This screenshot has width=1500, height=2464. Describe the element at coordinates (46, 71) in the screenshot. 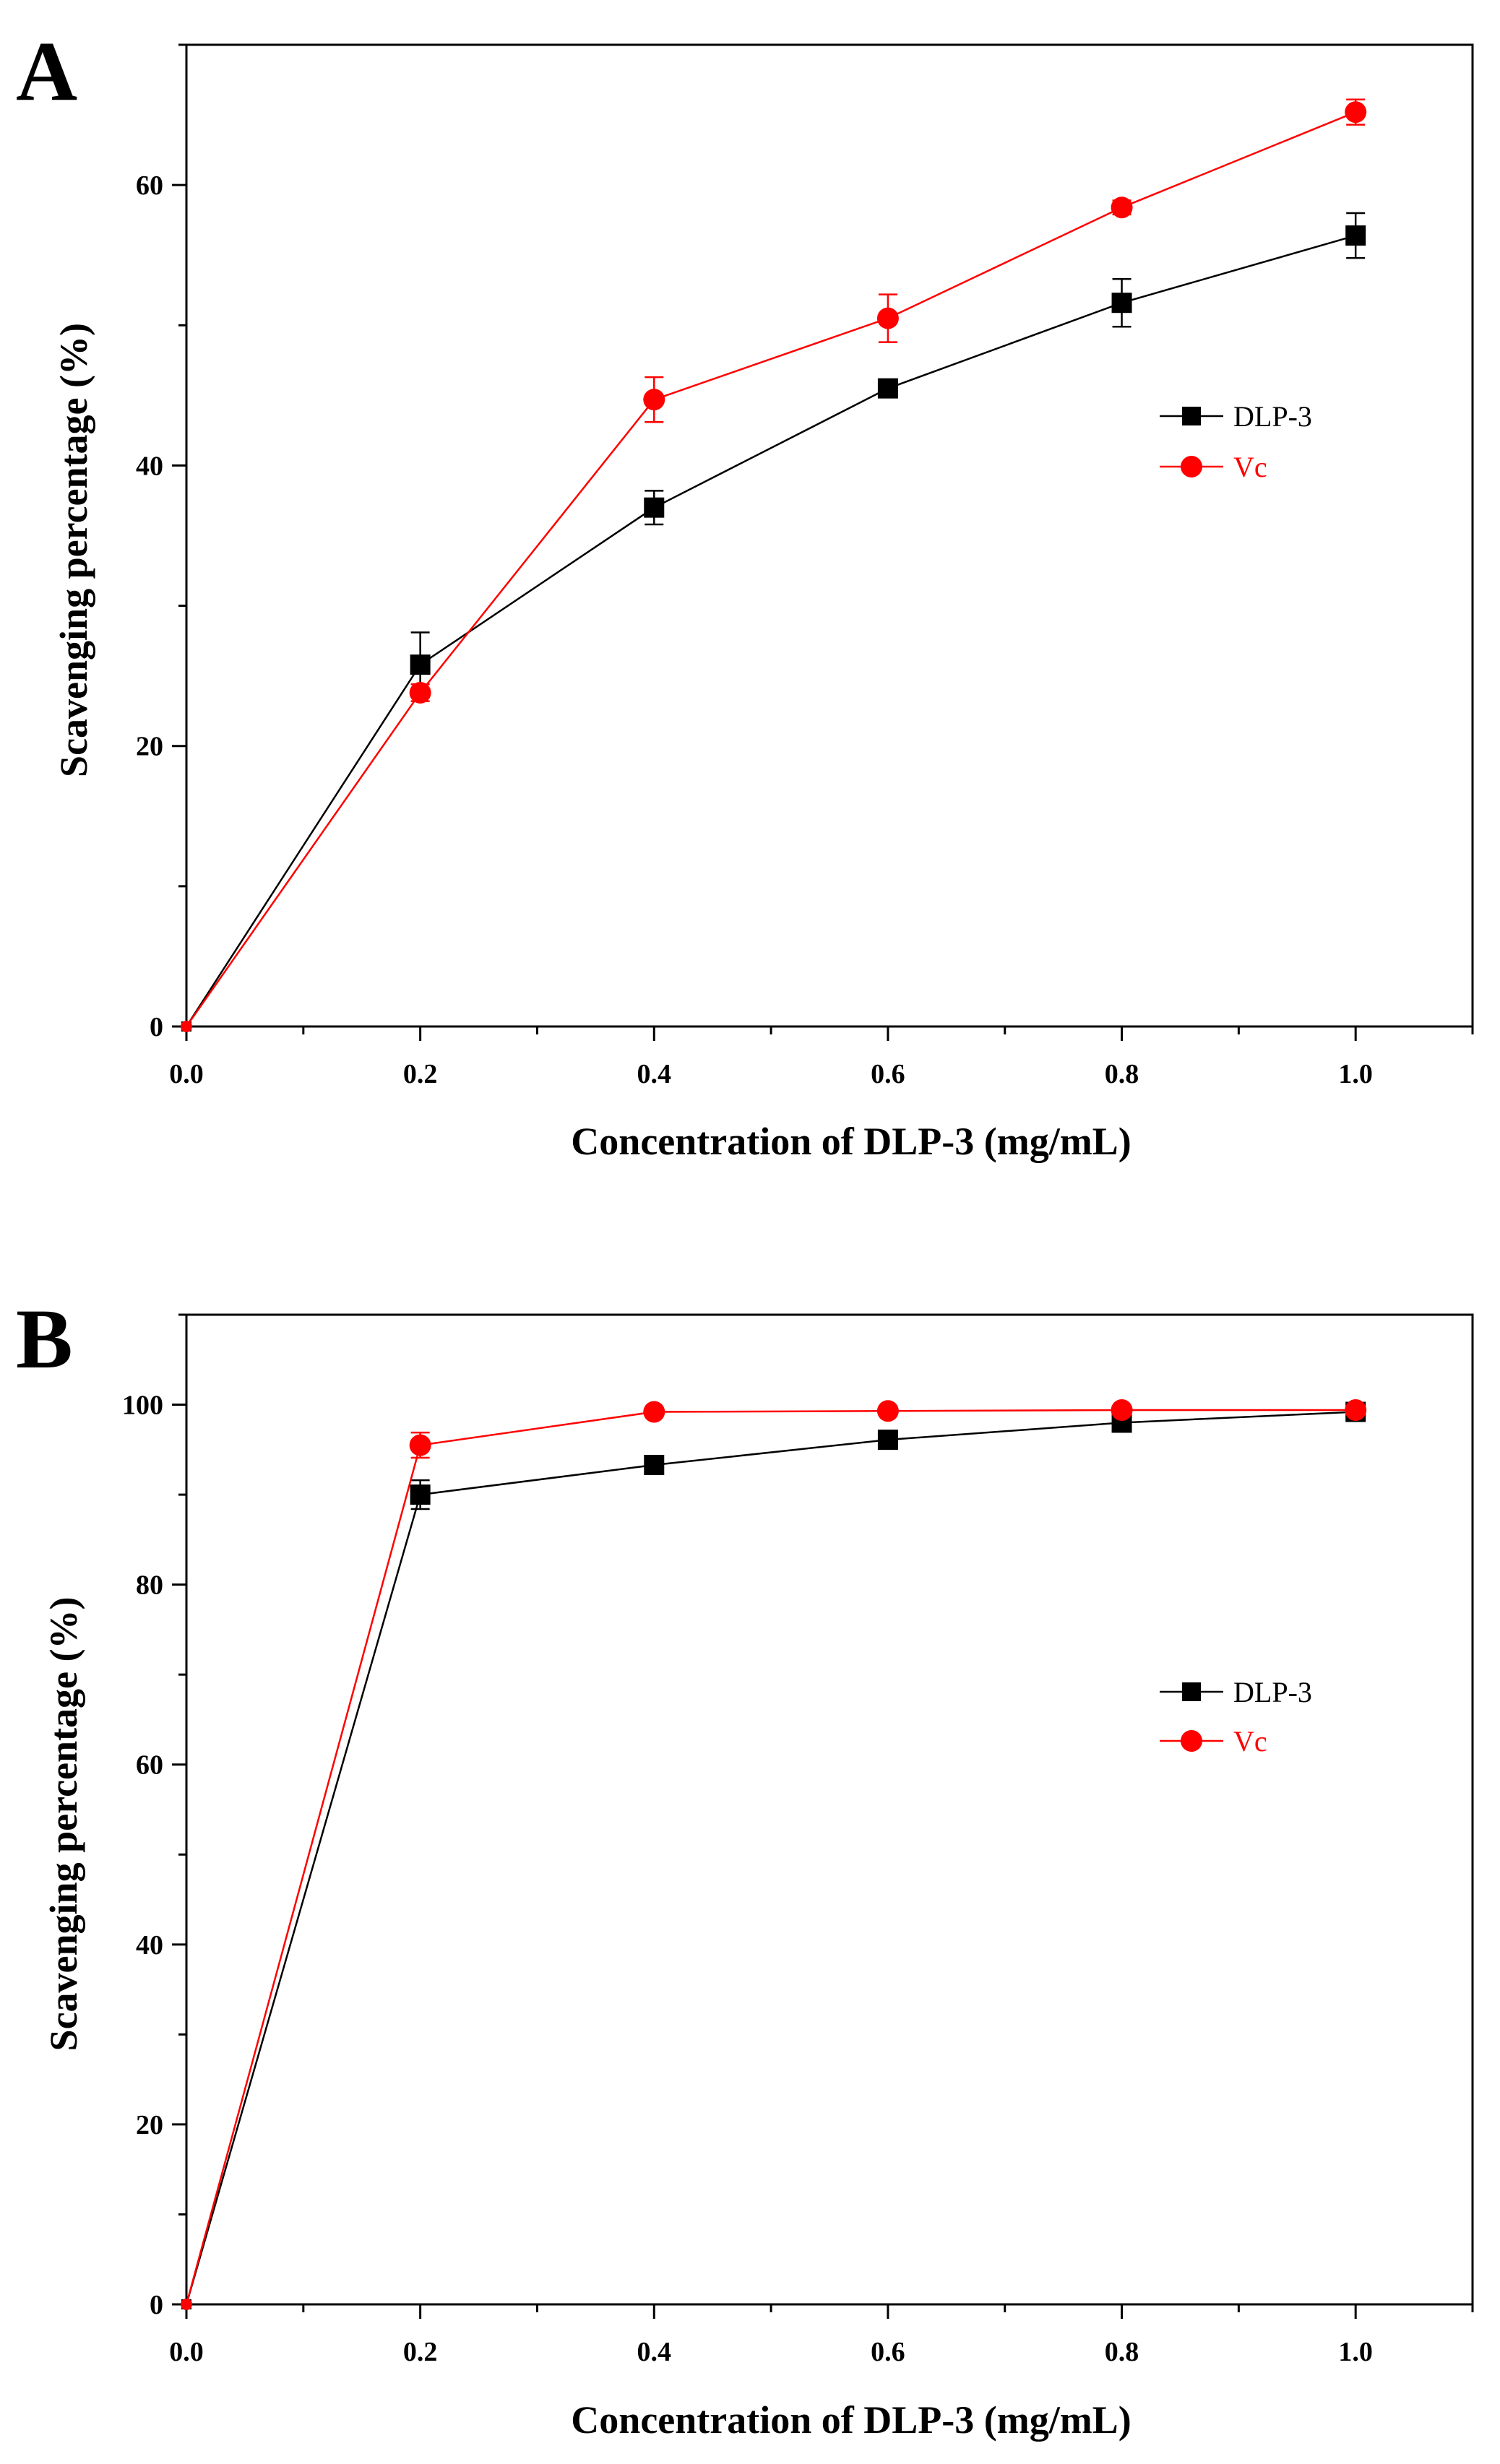

I see `panel-letter: A` at that location.